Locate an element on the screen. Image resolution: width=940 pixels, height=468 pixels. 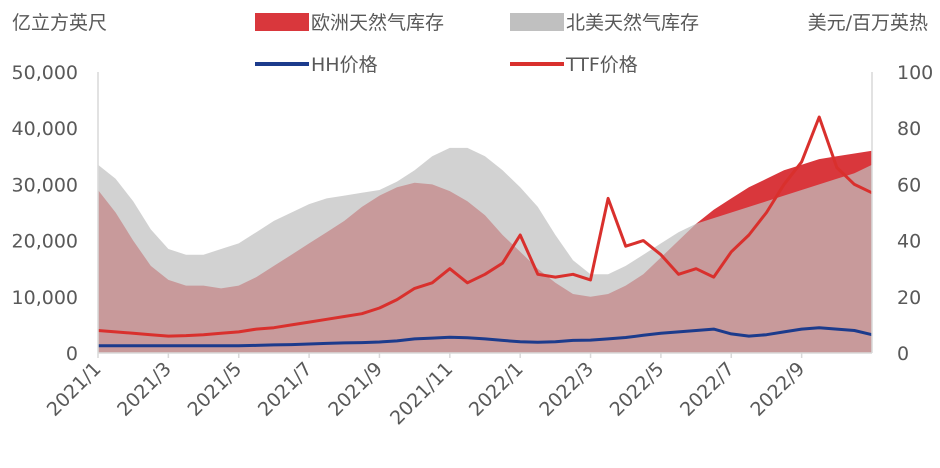
left-tick-label: 10,000 is located at coordinates (45, 298).